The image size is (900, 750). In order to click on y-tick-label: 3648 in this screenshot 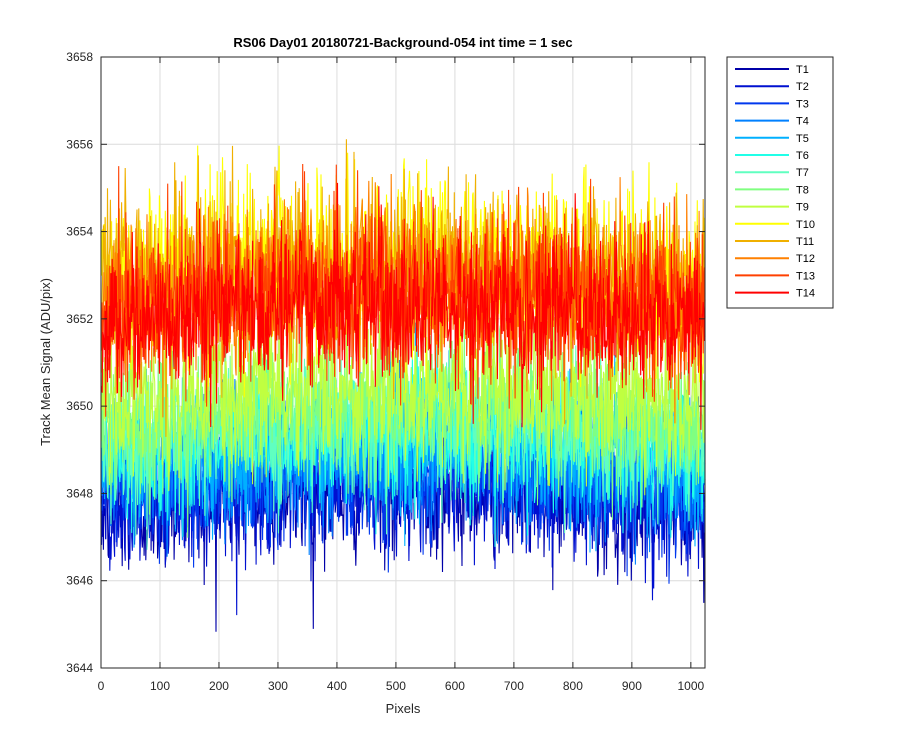, I will do `click(79, 493)`.